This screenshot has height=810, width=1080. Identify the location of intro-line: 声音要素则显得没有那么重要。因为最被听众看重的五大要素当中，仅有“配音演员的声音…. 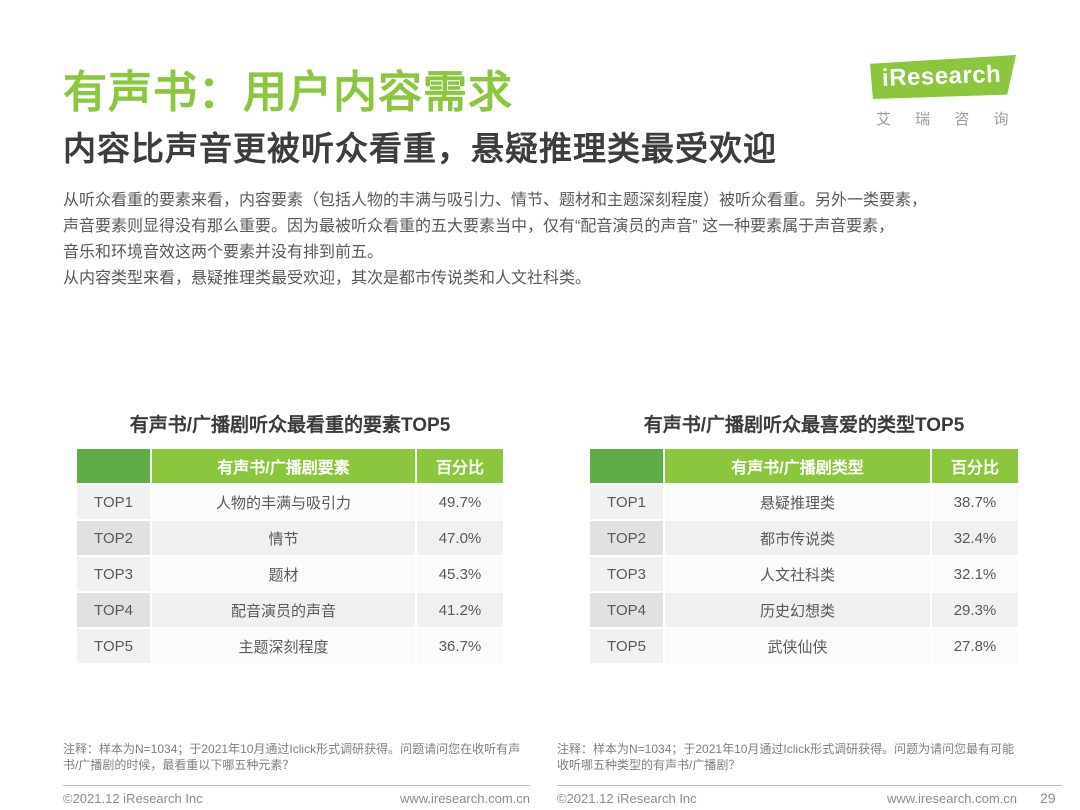
(479, 226).